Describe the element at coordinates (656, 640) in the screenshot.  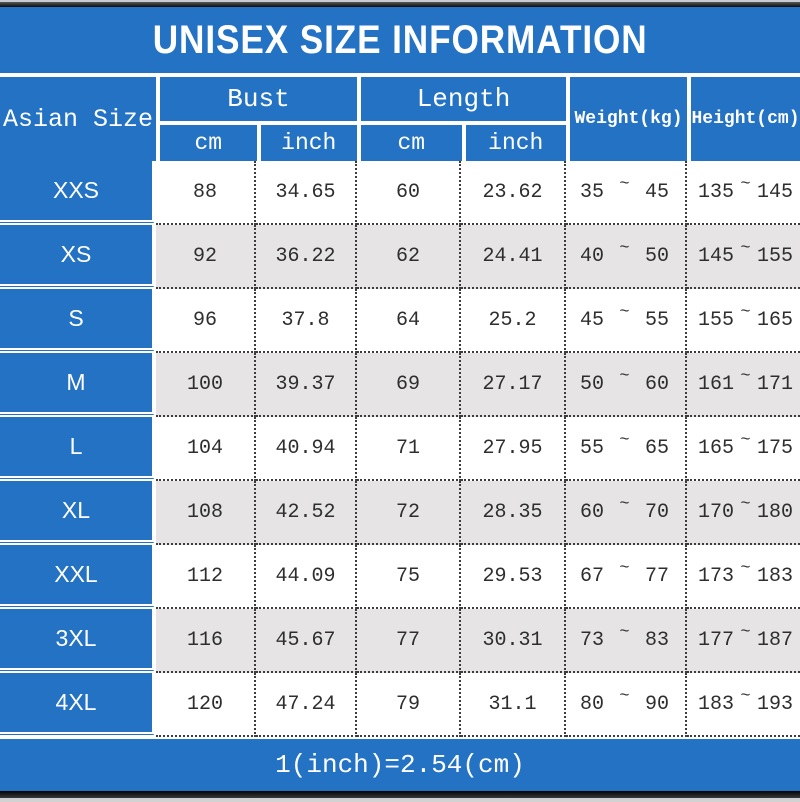
I see `weight-max-value: 83` at that location.